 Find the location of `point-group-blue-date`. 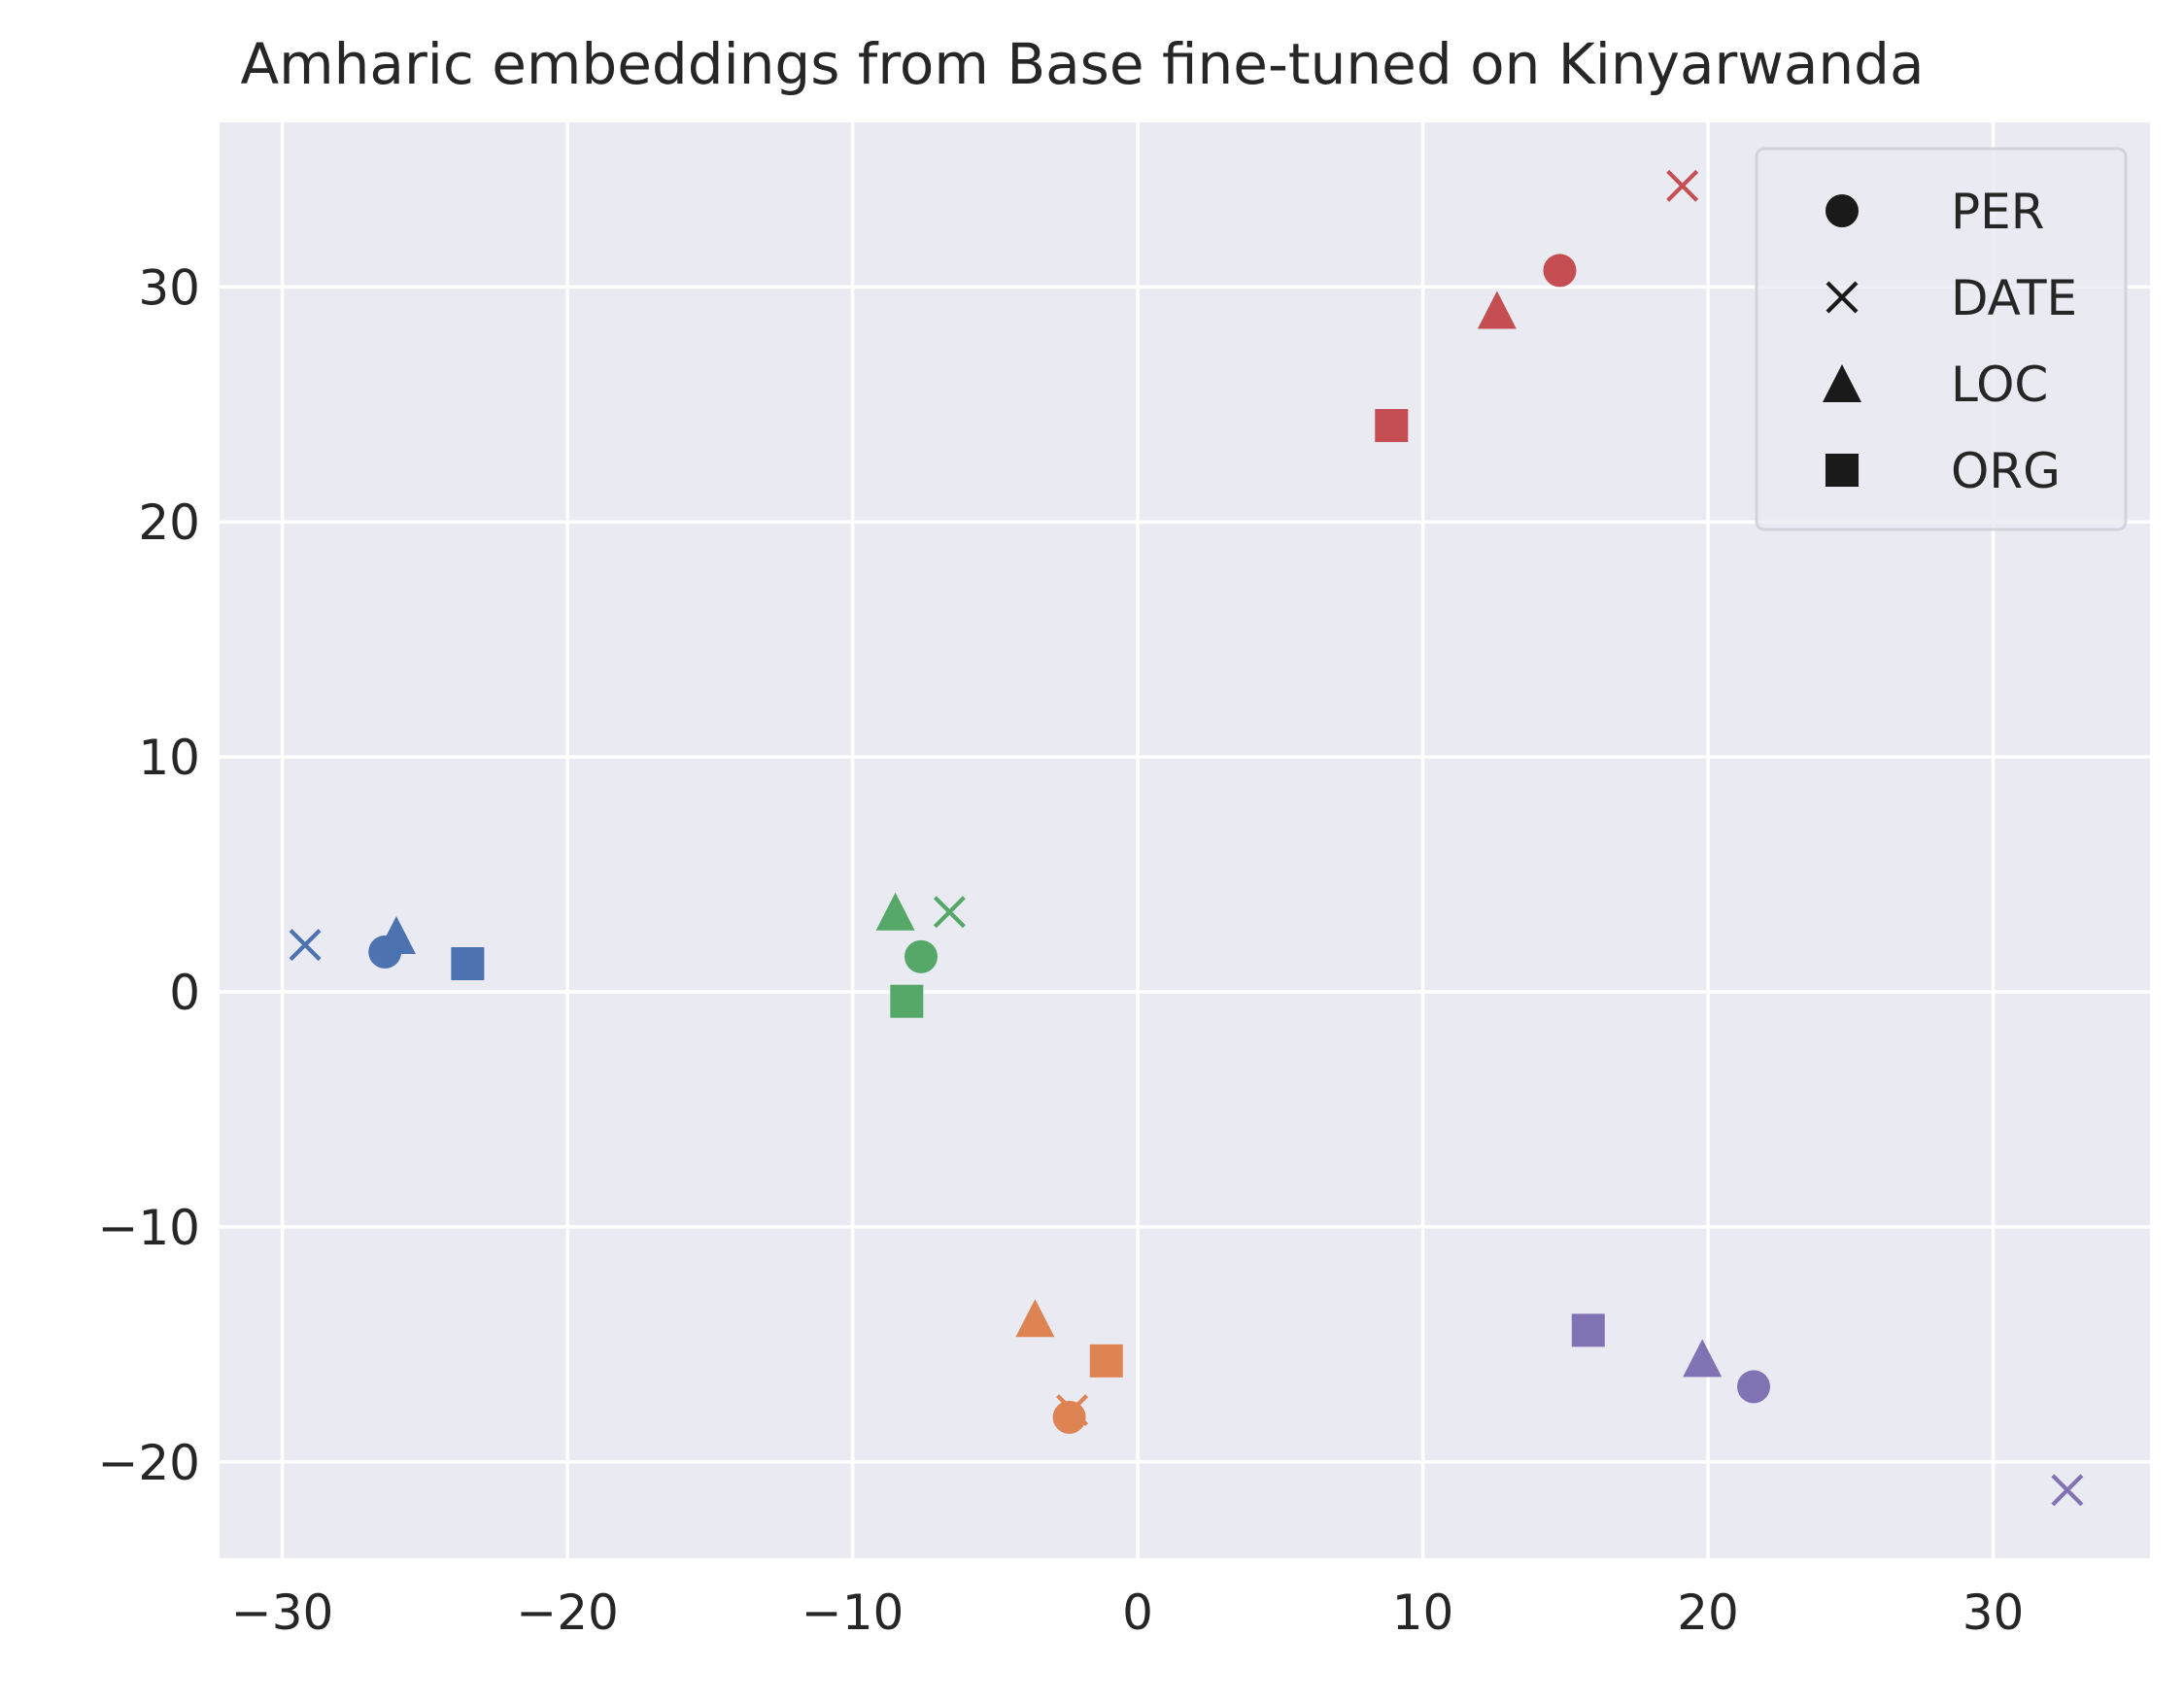

point-group-blue-date is located at coordinates (305, 945).